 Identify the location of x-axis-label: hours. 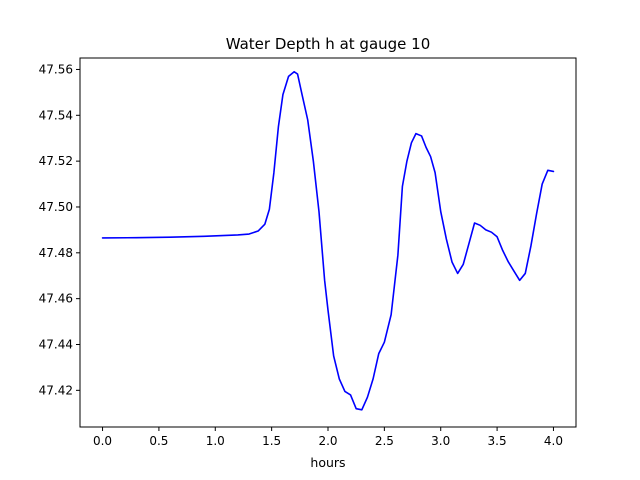
(327, 462).